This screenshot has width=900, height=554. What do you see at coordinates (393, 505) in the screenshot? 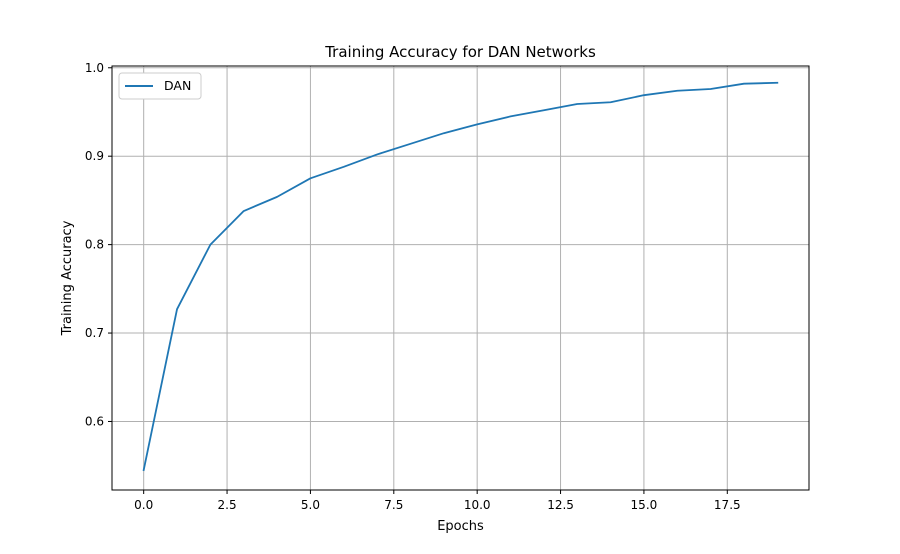
I see `x-tick-label: 7.5` at bounding box center [393, 505].